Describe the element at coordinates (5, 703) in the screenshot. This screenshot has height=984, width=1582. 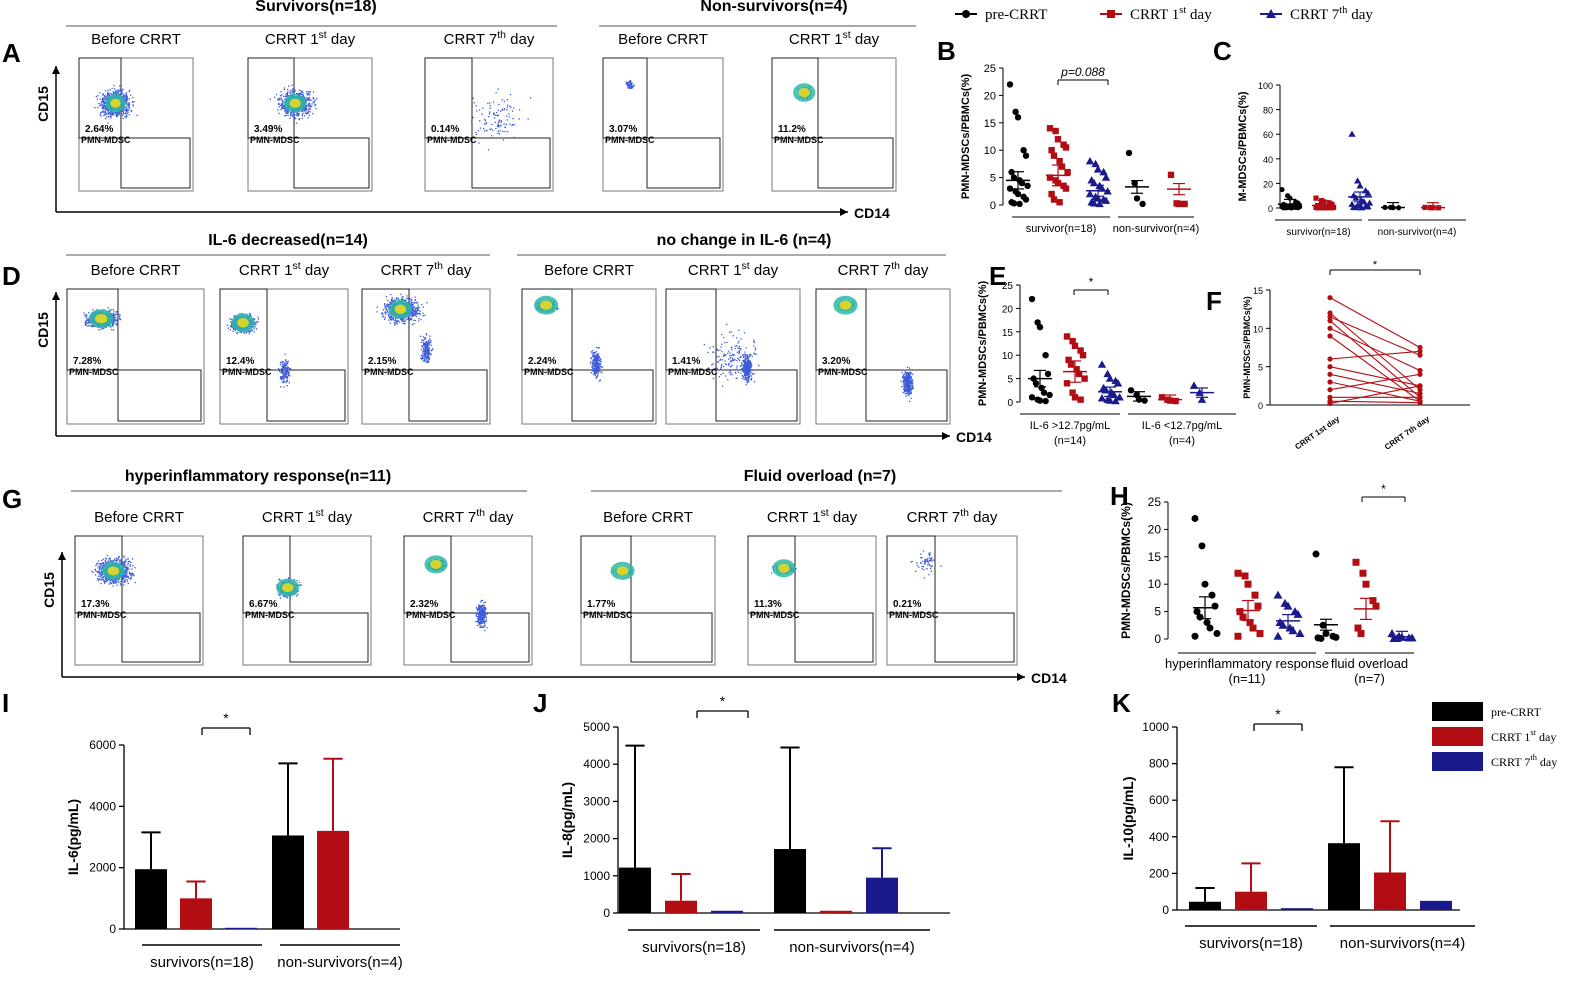
I see `panel-letter-i: I` at that location.